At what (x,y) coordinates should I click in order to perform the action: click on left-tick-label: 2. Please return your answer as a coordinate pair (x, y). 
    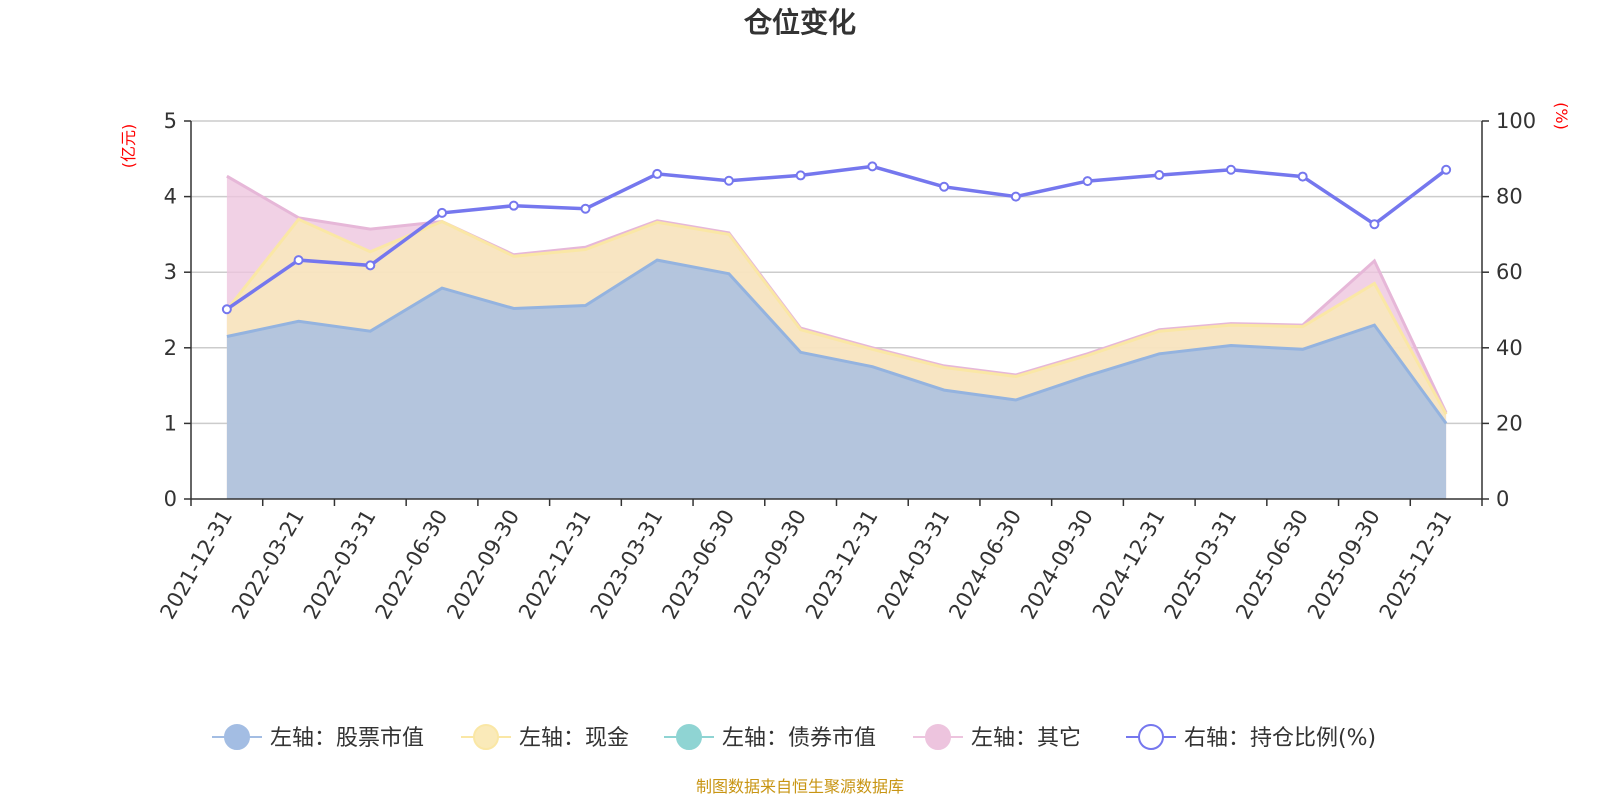
    Looking at the image, I should click on (170, 348).